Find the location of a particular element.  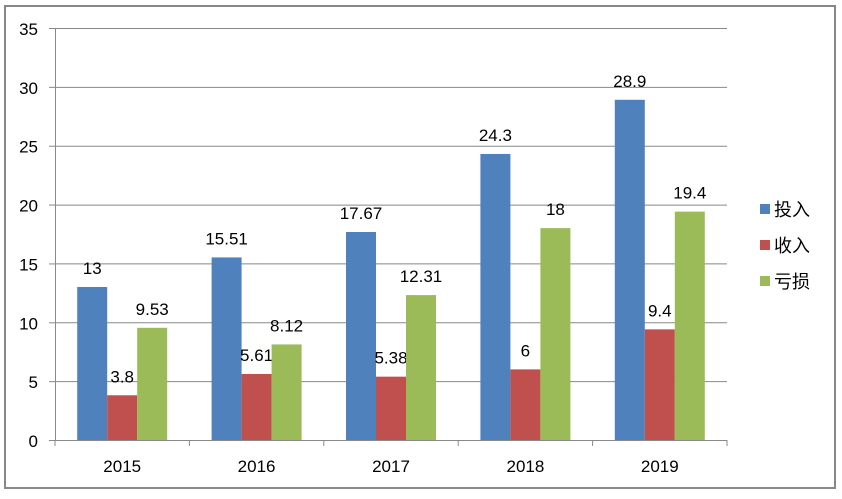

bar-亏损-2018 is located at coordinates (555, 334).